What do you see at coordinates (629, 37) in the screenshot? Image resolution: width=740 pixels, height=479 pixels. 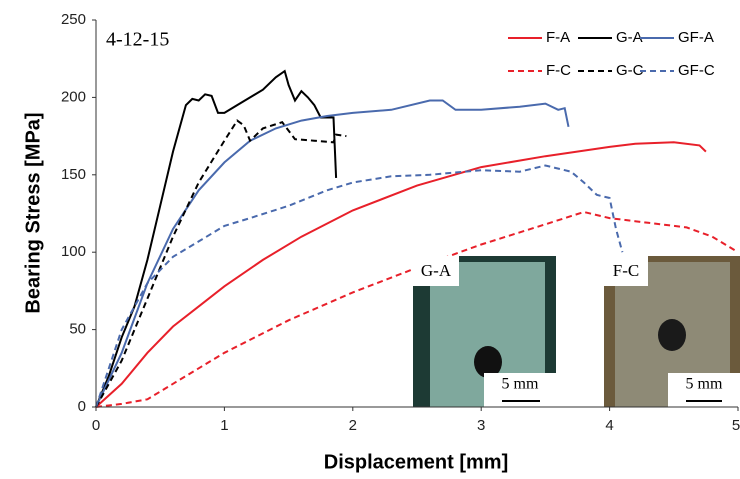 I see `legend-label: G-A` at bounding box center [629, 37].